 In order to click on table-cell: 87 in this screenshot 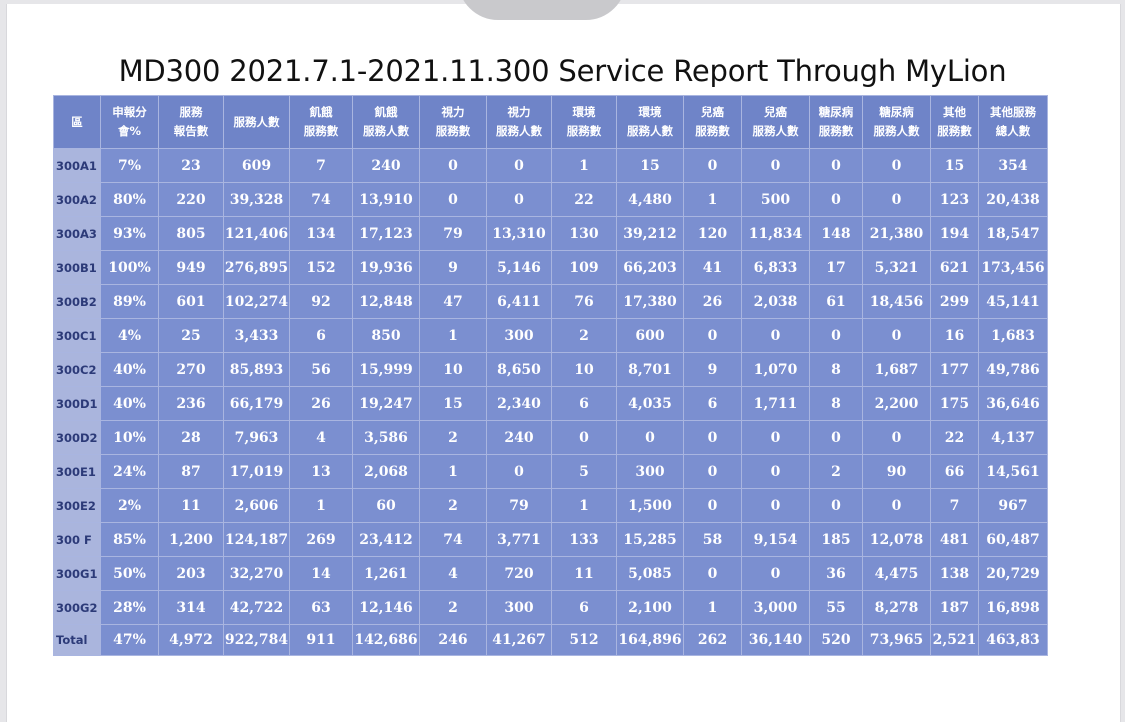, I will do `click(191, 471)`.